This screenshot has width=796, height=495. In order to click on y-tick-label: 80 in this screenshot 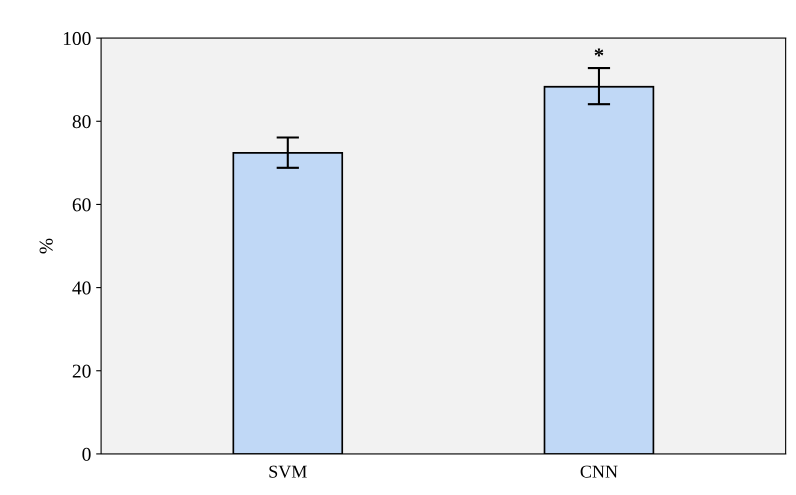, I will do `click(81, 121)`.